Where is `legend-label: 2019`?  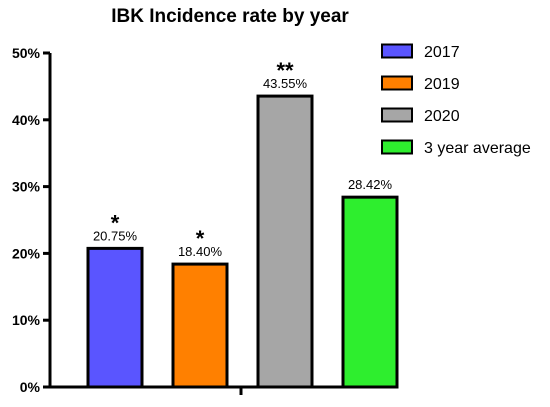
legend-label: 2019 is located at coordinates (442, 84).